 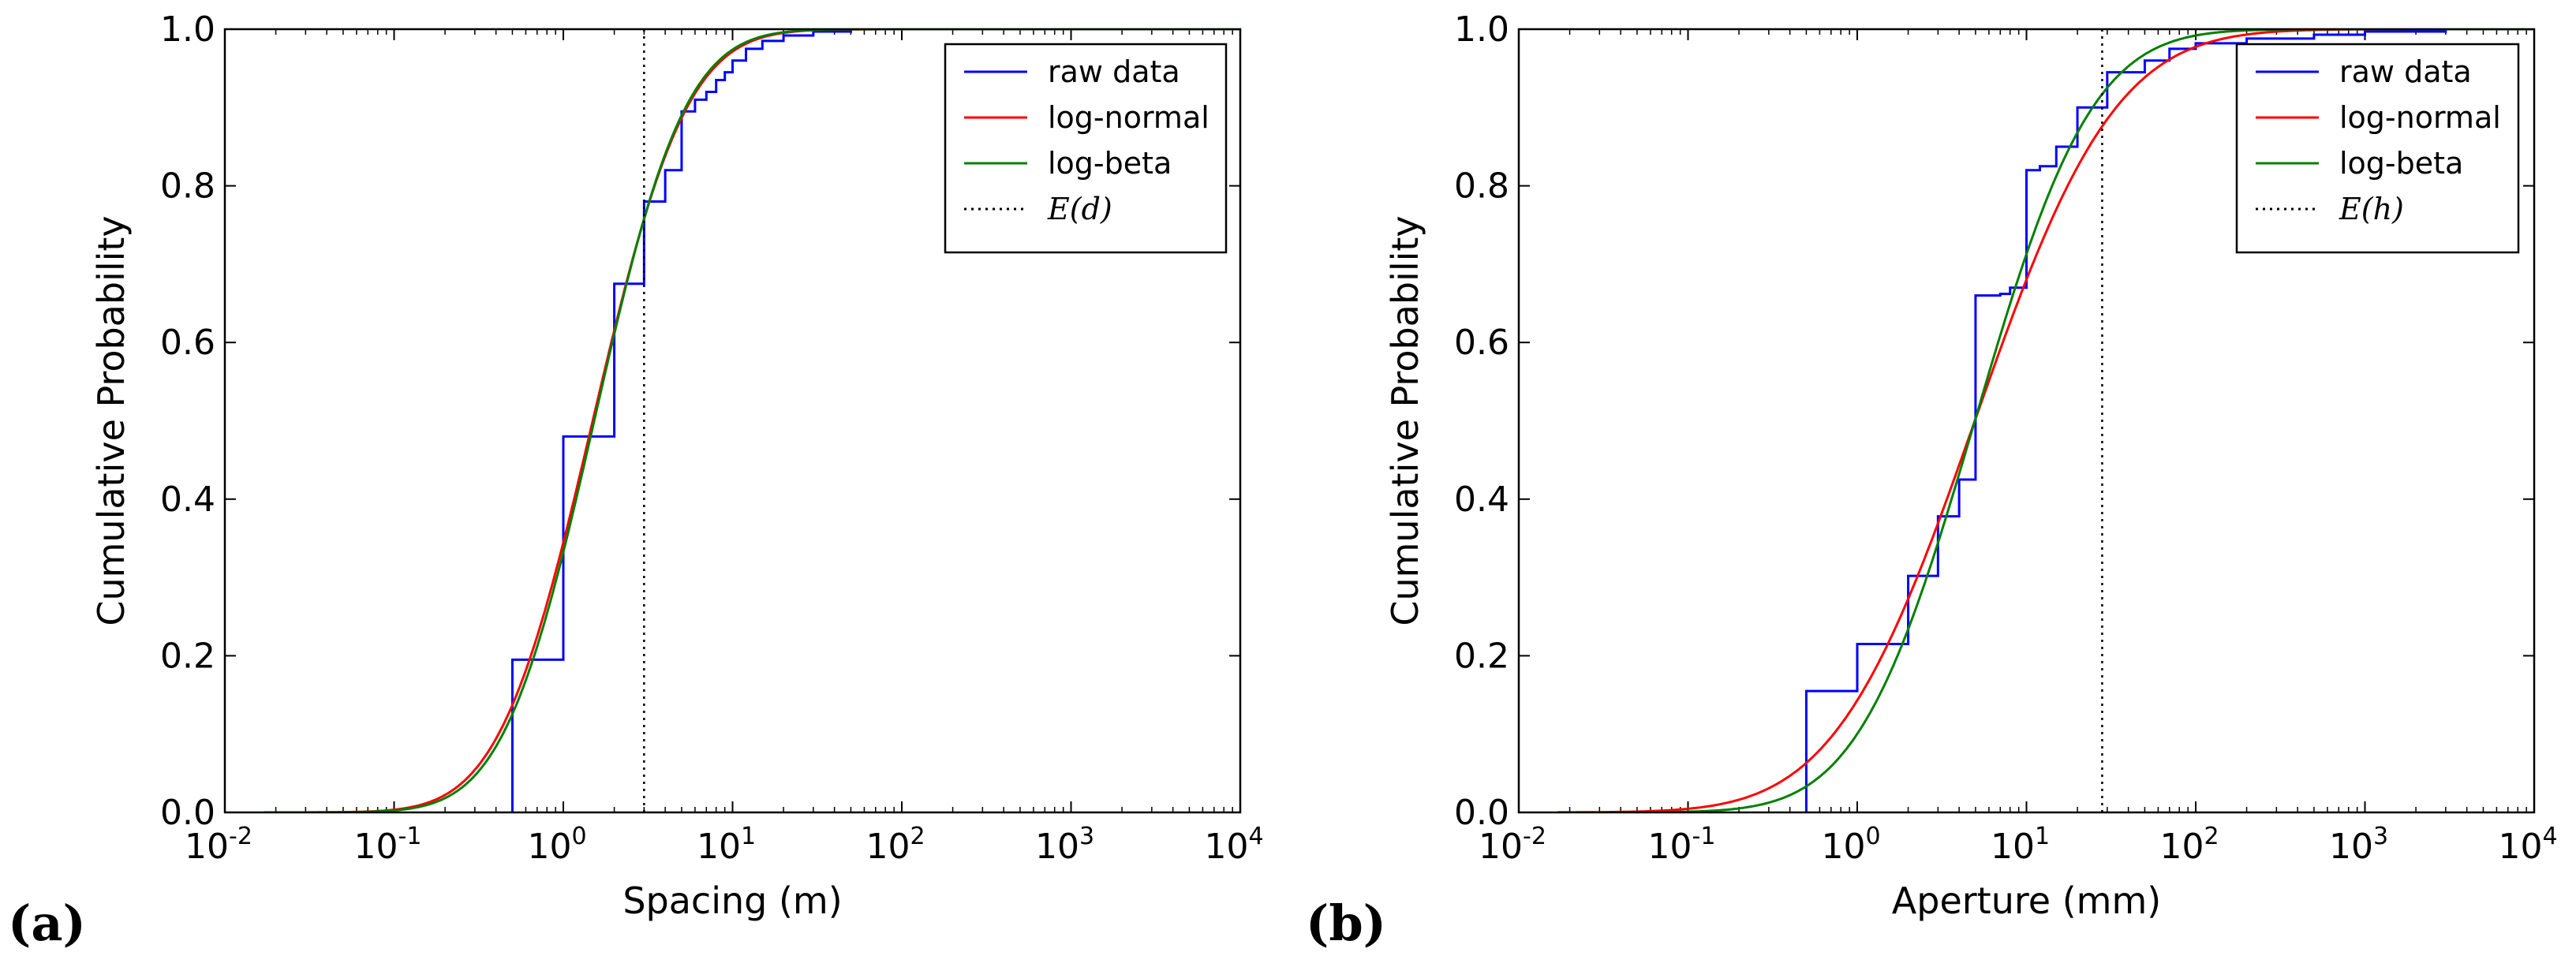 What do you see at coordinates (732, 901) in the screenshot?
I see `x-axis-label: Spacing (m)` at bounding box center [732, 901].